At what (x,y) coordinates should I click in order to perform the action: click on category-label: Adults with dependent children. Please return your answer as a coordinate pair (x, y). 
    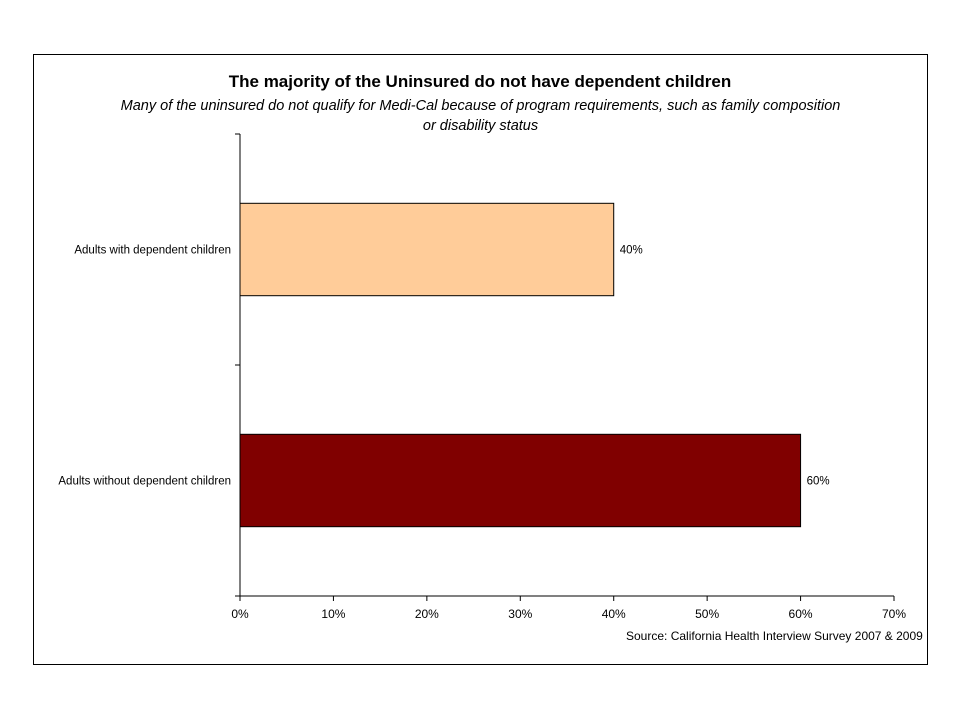
    Looking at the image, I should click on (152, 251).